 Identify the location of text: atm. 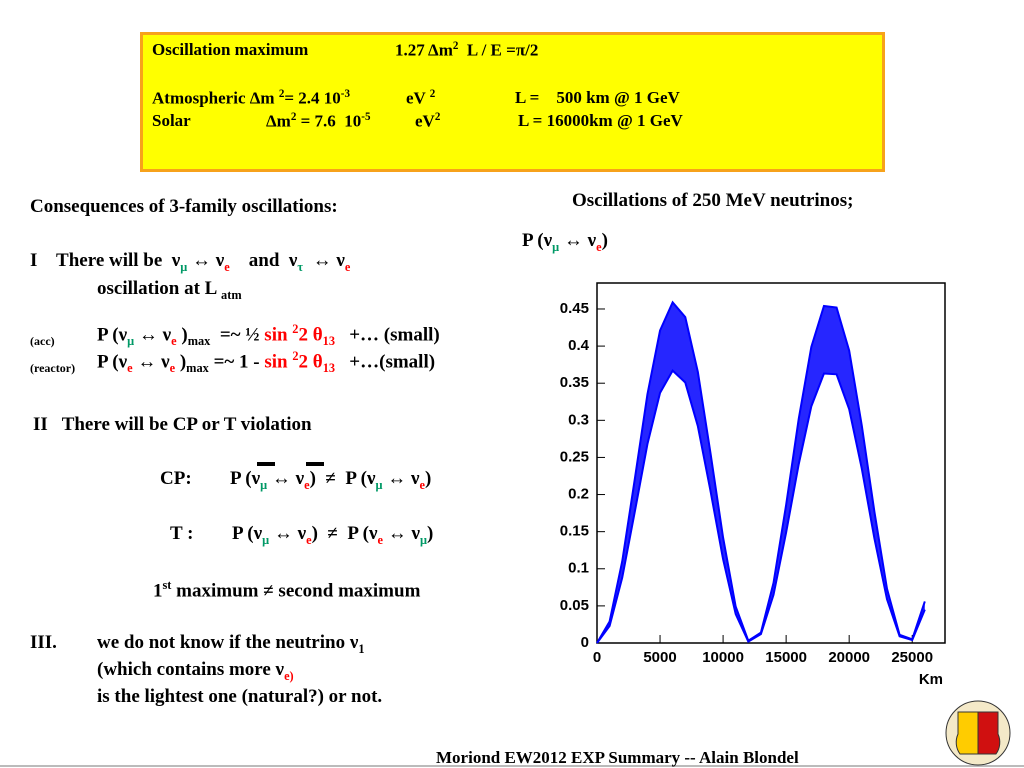
(231, 294).